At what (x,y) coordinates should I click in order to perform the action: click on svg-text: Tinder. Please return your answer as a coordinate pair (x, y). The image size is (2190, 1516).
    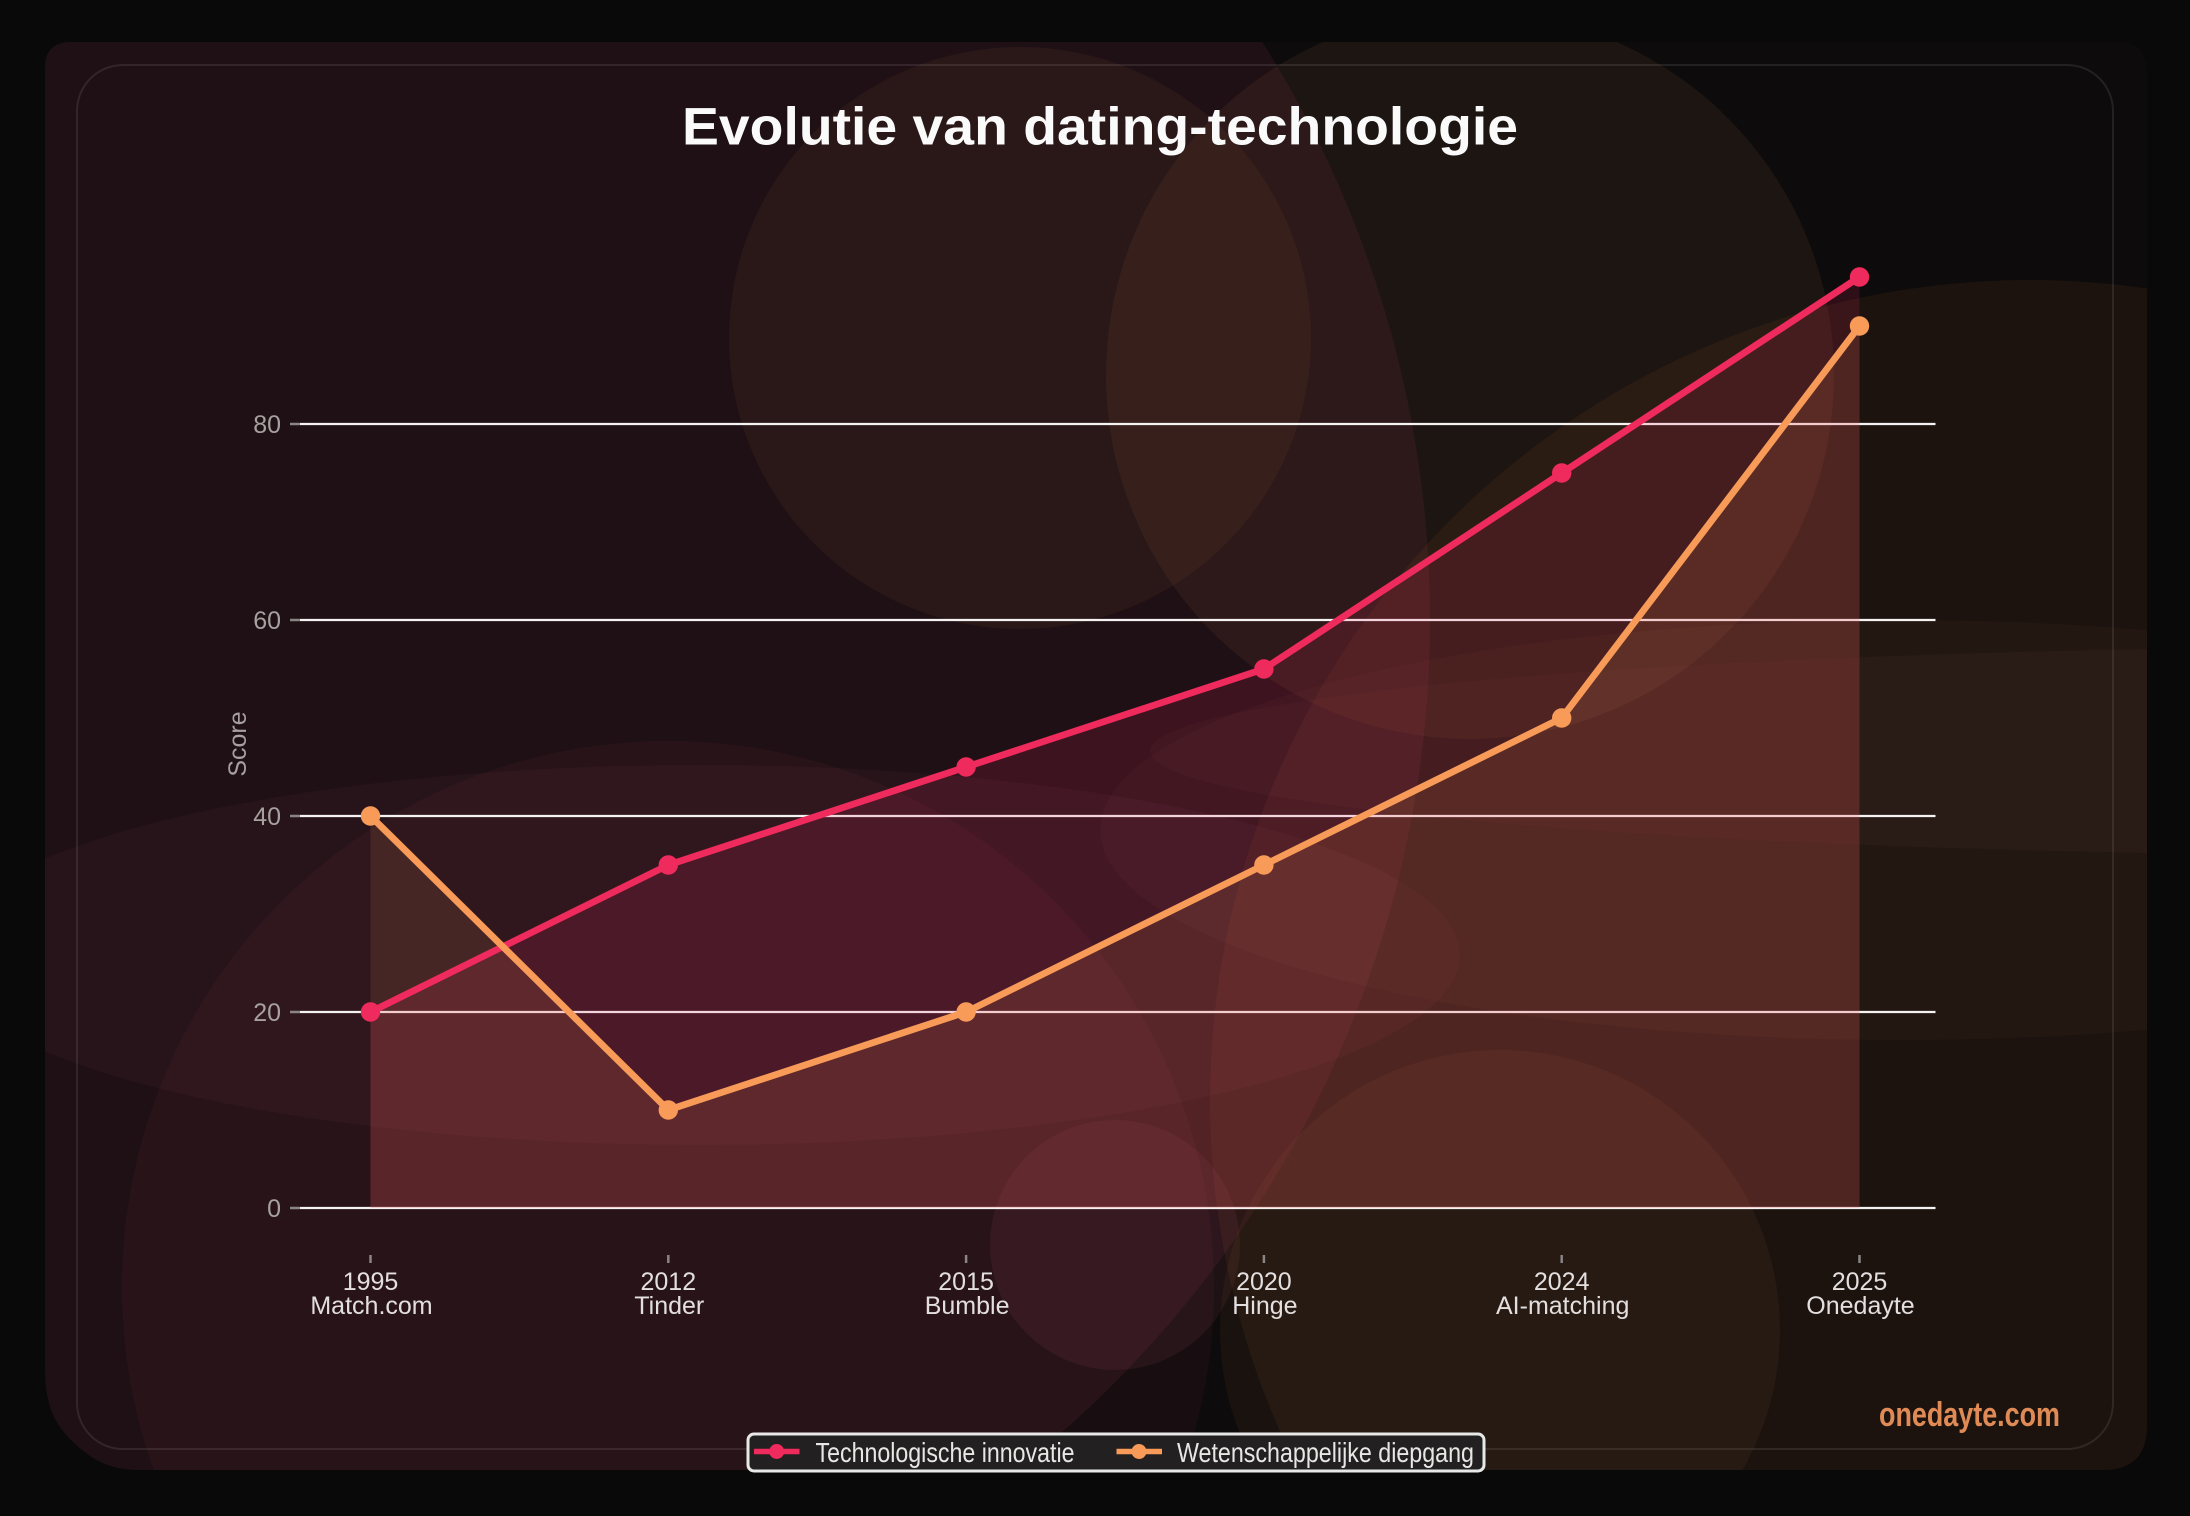
    Looking at the image, I should click on (669, 1306).